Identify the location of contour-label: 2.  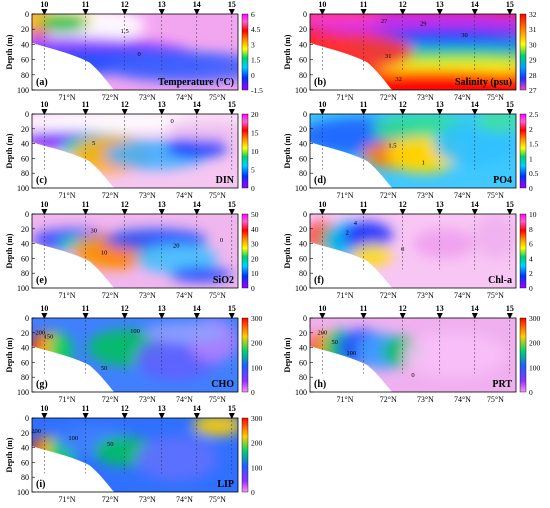
(346, 233).